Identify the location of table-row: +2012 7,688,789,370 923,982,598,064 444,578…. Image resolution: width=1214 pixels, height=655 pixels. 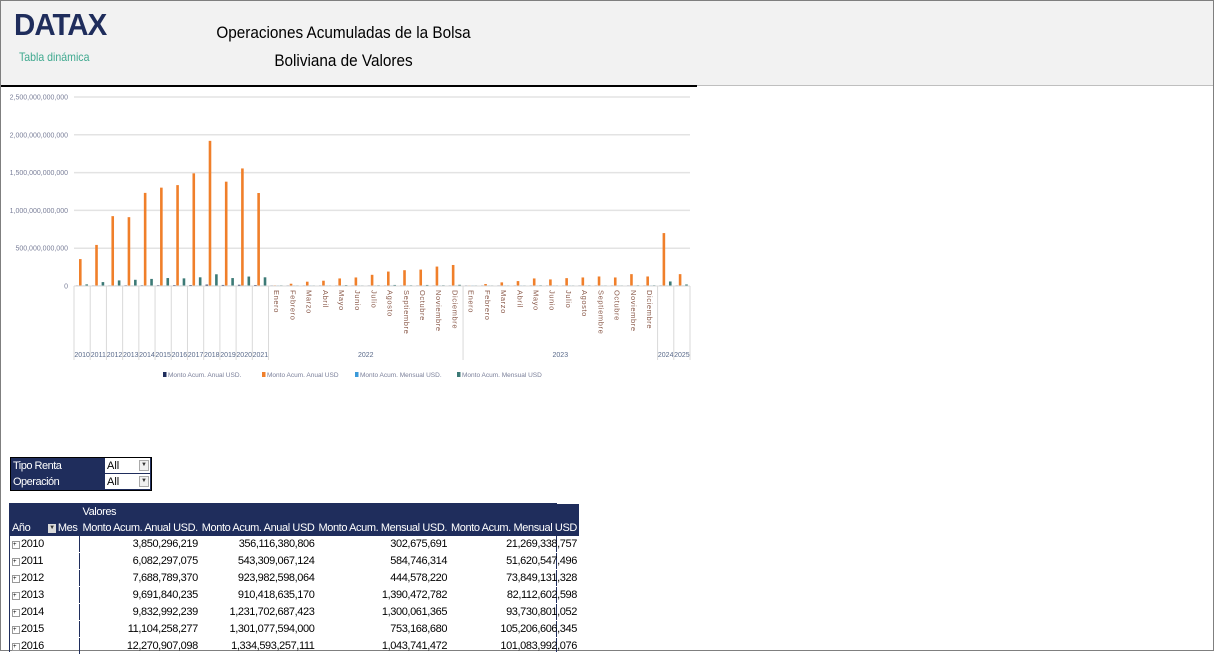
(294, 578).